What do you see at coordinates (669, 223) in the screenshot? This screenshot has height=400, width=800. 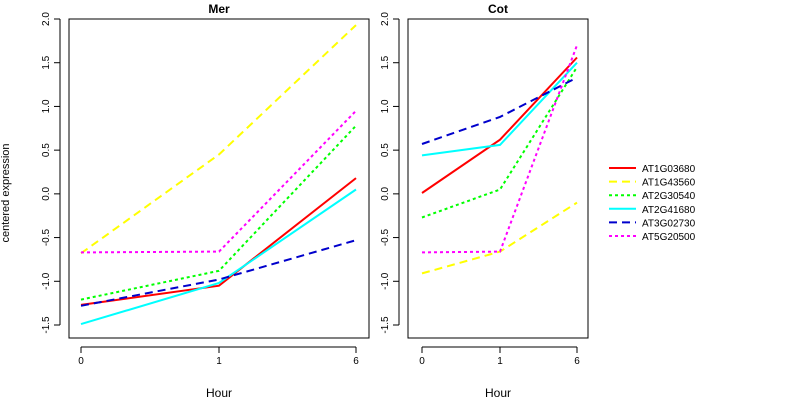 I see `legend-label: AT3G02730` at bounding box center [669, 223].